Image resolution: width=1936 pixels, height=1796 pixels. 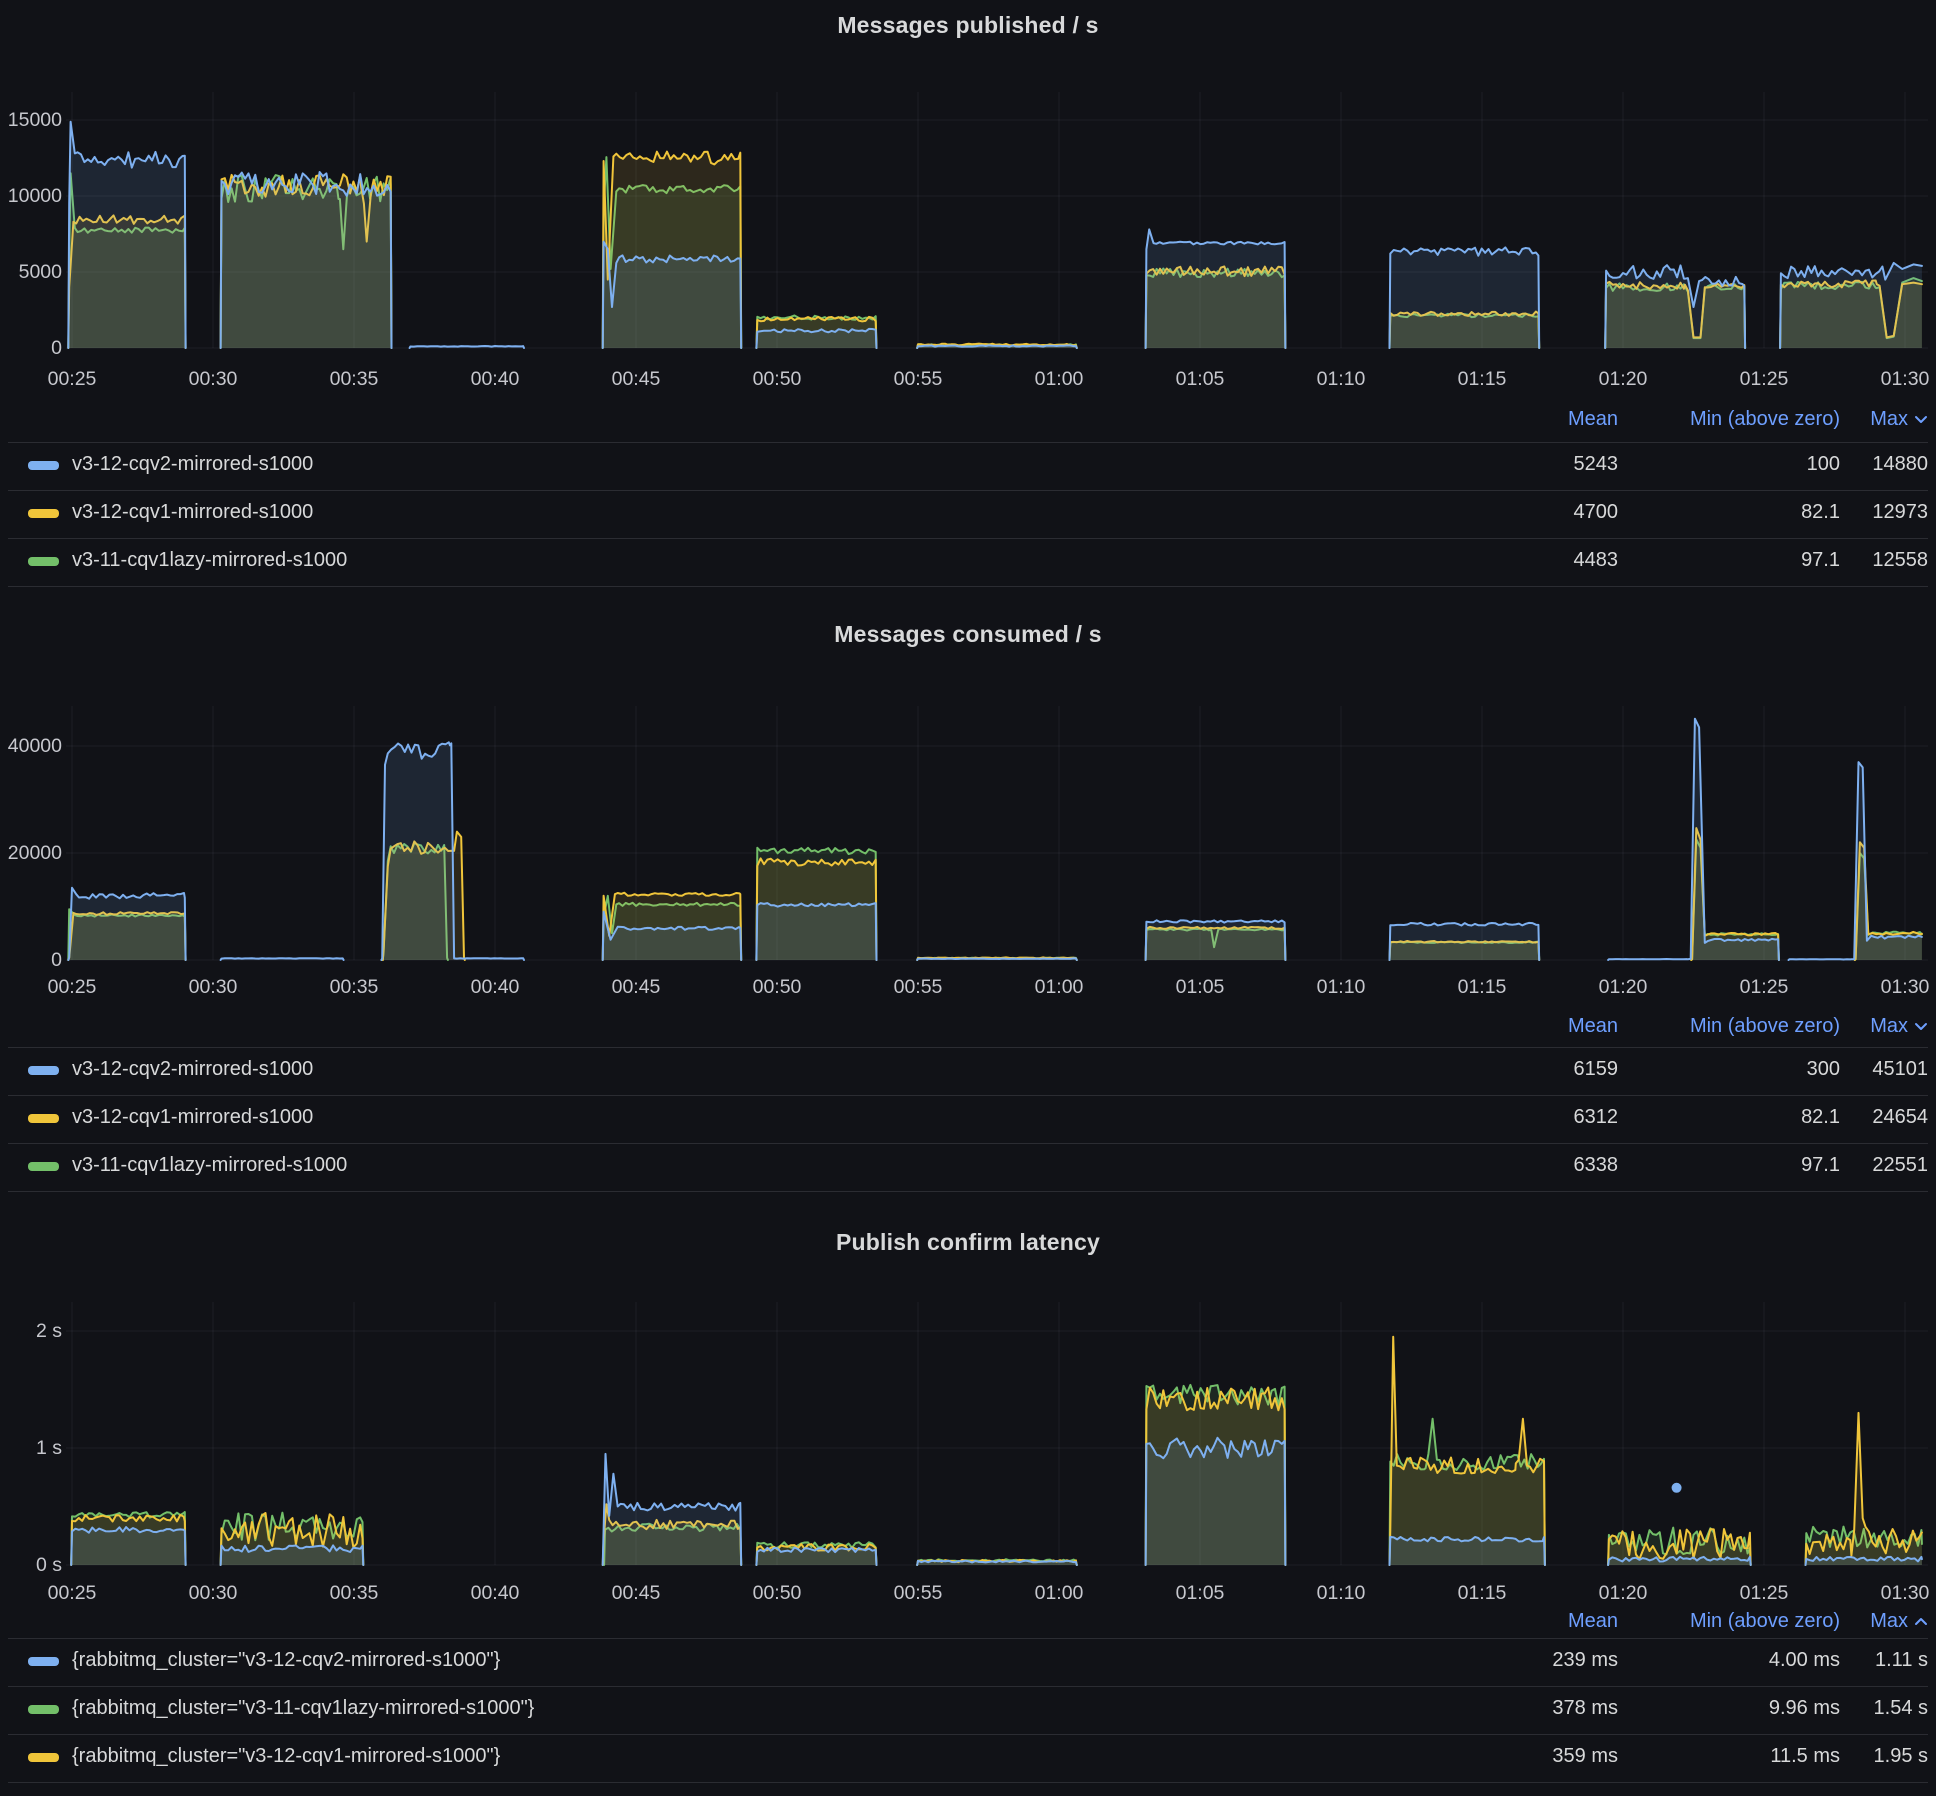 What do you see at coordinates (1482, 1593) in the screenshot?
I see `x-tick-label: 01:15` at bounding box center [1482, 1593].